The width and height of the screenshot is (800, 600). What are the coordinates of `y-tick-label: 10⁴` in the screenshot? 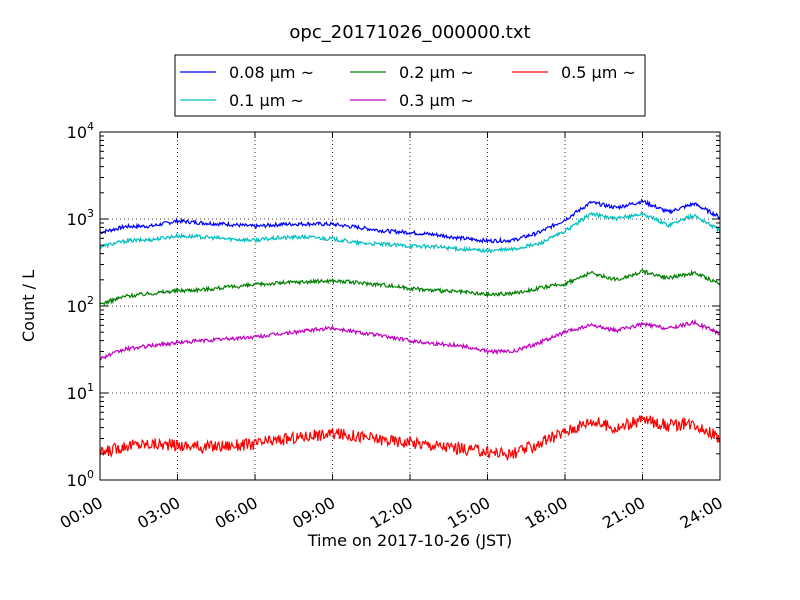 It's located at (80, 131).